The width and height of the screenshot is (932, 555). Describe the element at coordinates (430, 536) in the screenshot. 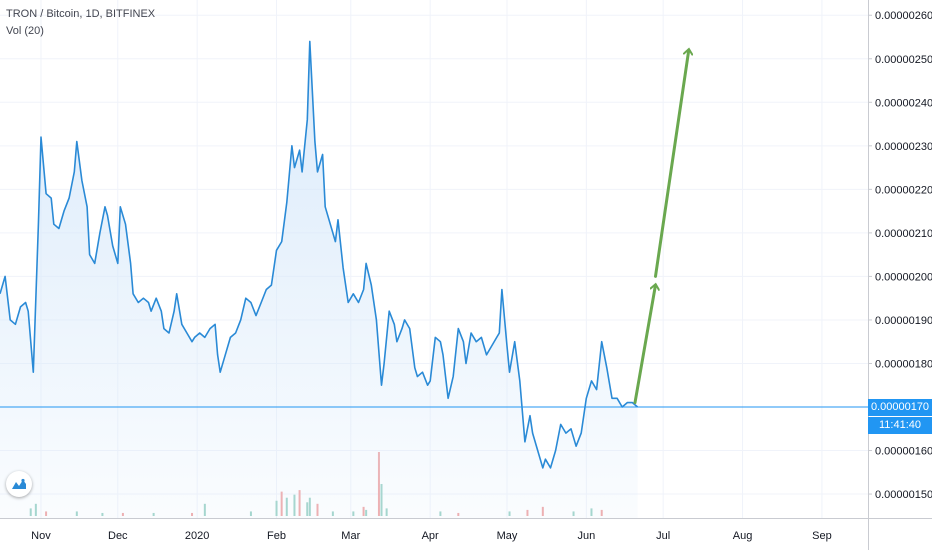

I see `x-tick-label: Apr` at that location.